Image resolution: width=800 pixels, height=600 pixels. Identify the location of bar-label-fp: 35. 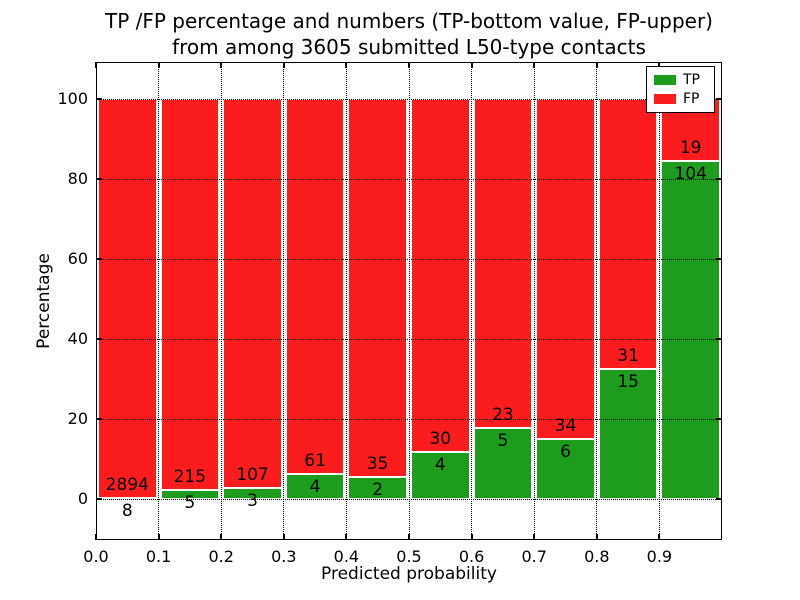
(377, 464).